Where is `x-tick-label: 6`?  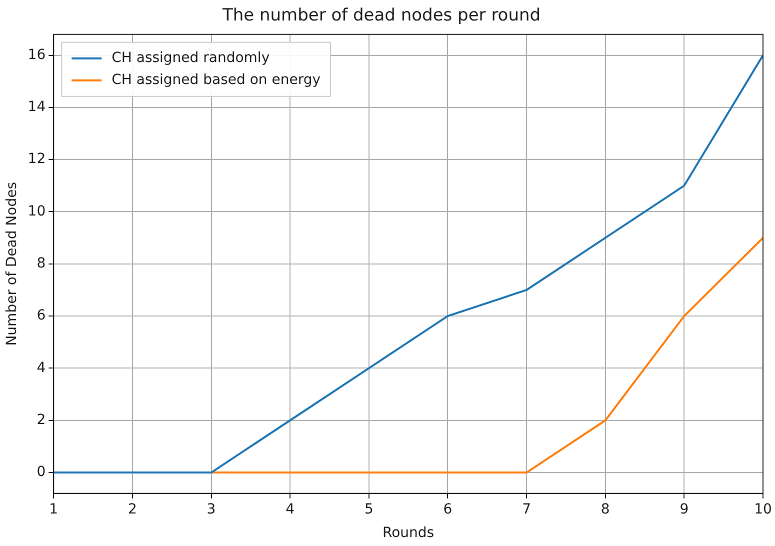 x-tick-label: 6 is located at coordinates (447, 509).